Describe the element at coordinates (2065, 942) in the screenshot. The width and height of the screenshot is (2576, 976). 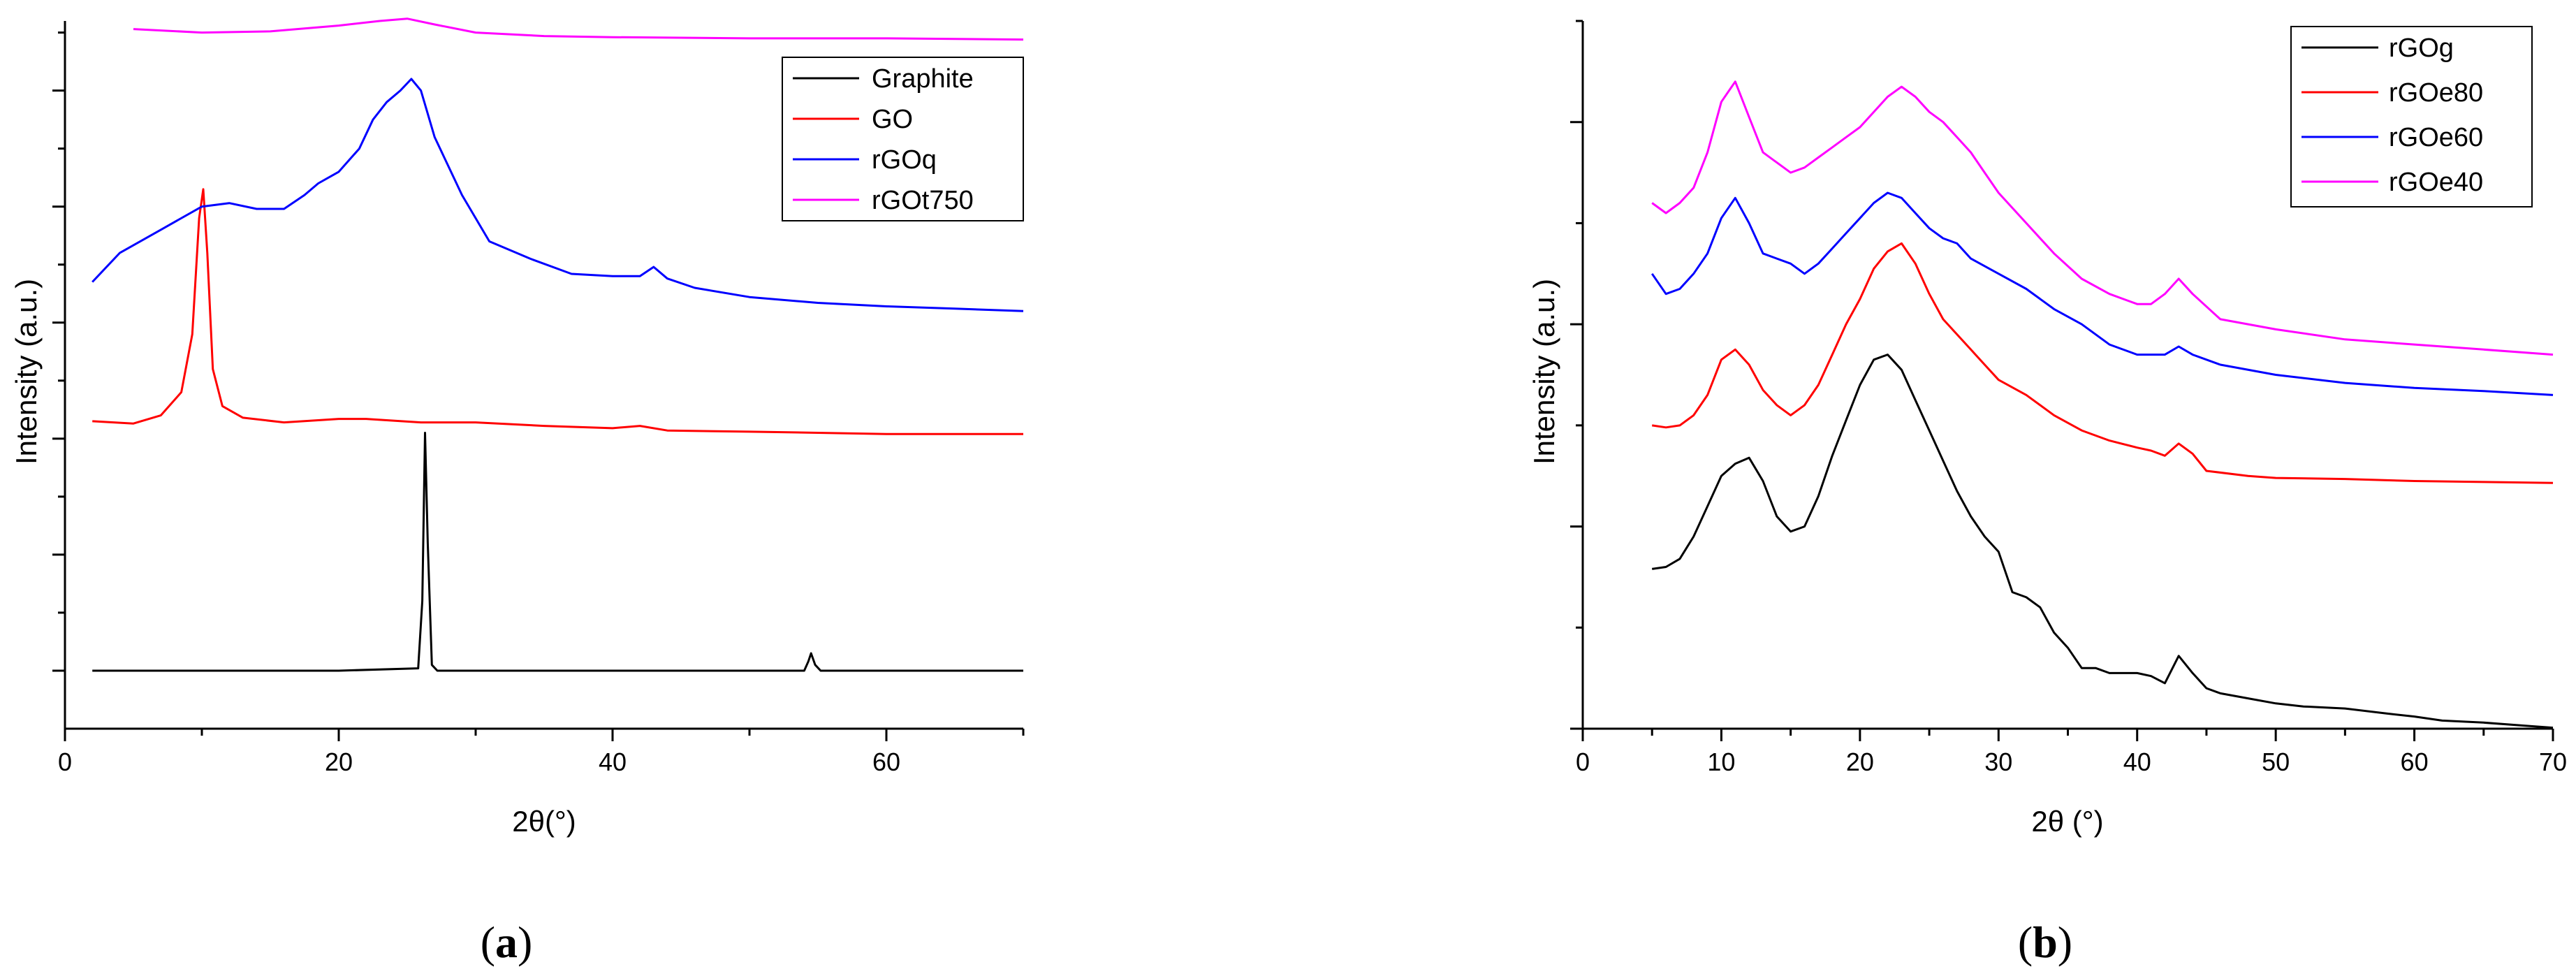
I see `panel-b-caption-close: )` at that location.